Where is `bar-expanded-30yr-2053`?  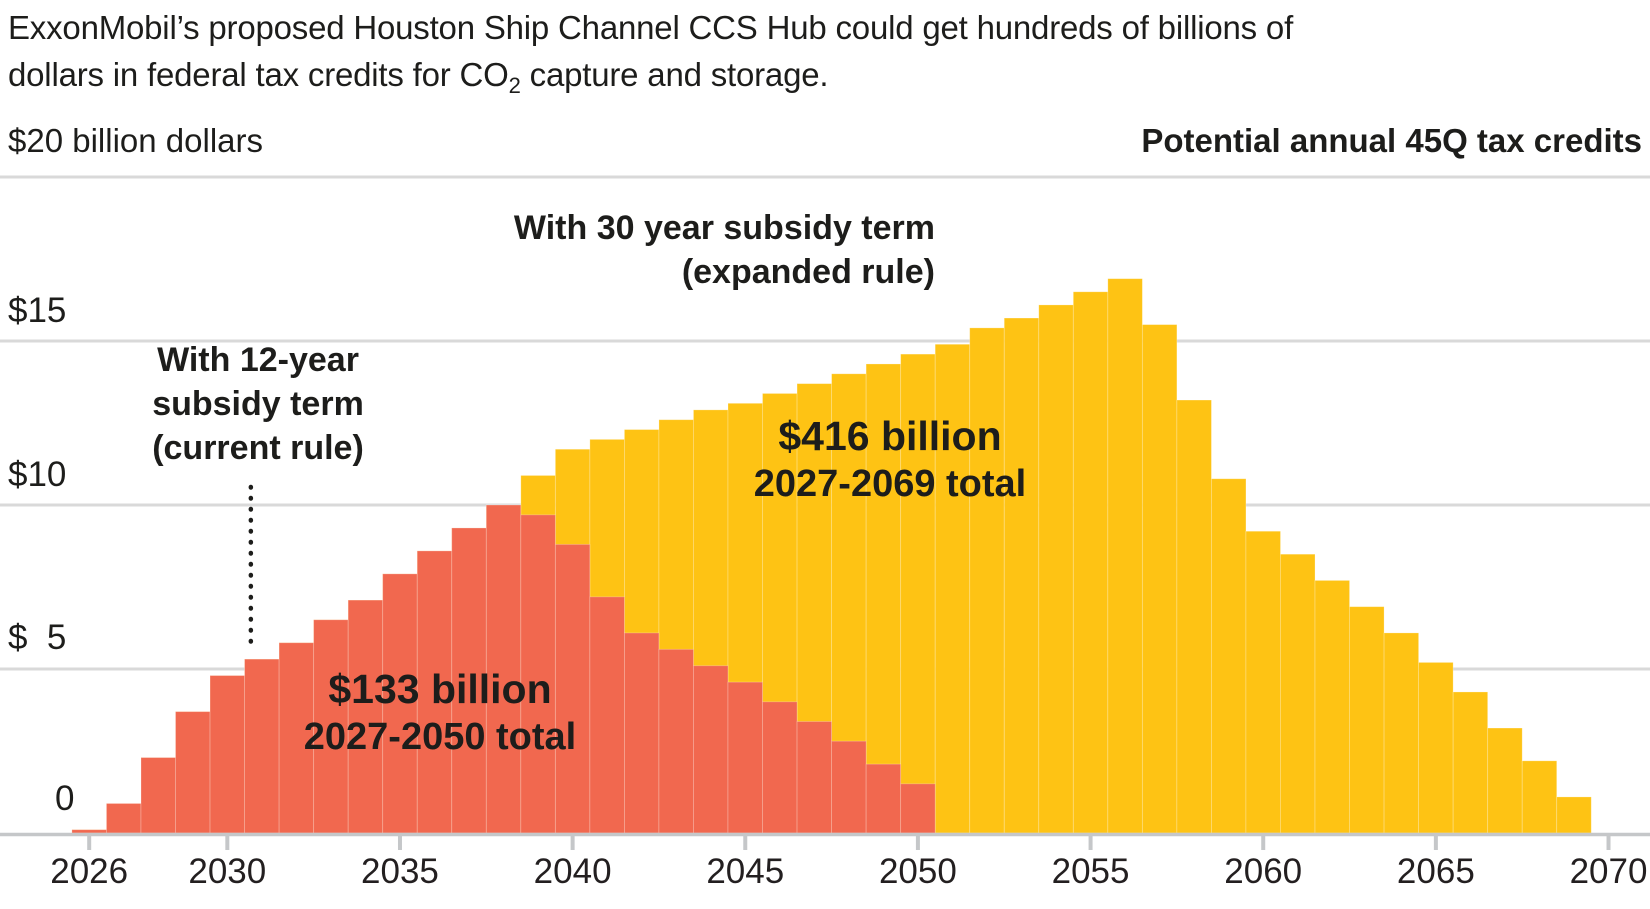 bar-expanded-30yr-2053 is located at coordinates (1021, 575).